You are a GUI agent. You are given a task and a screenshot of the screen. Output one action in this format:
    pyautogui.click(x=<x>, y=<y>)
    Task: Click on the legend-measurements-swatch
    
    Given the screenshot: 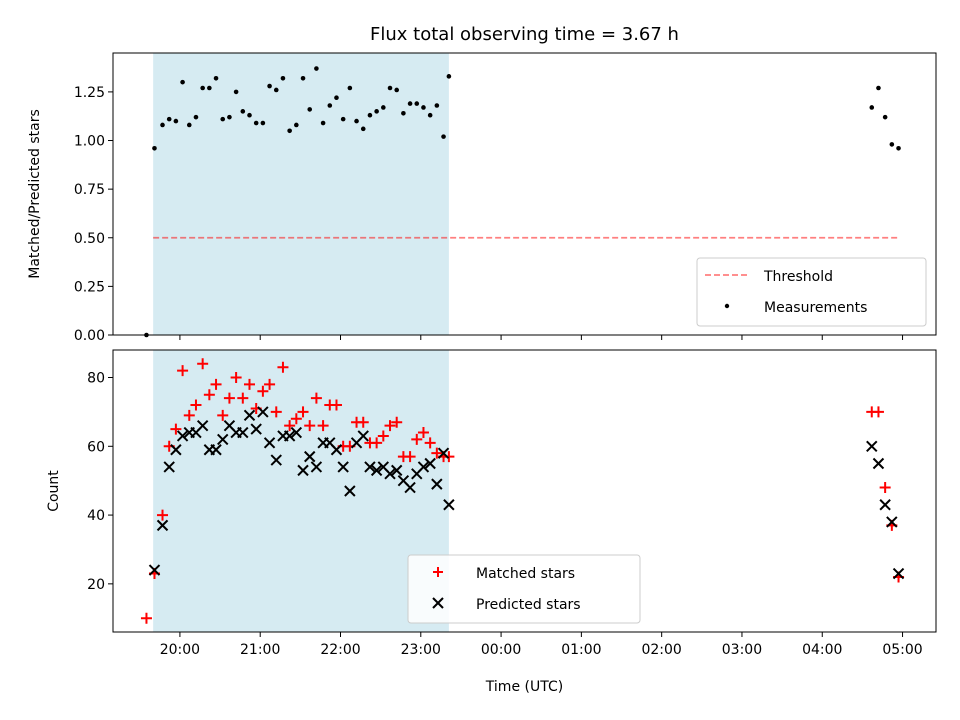 What is the action you would take?
    pyautogui.click(x=727, y=306)
    